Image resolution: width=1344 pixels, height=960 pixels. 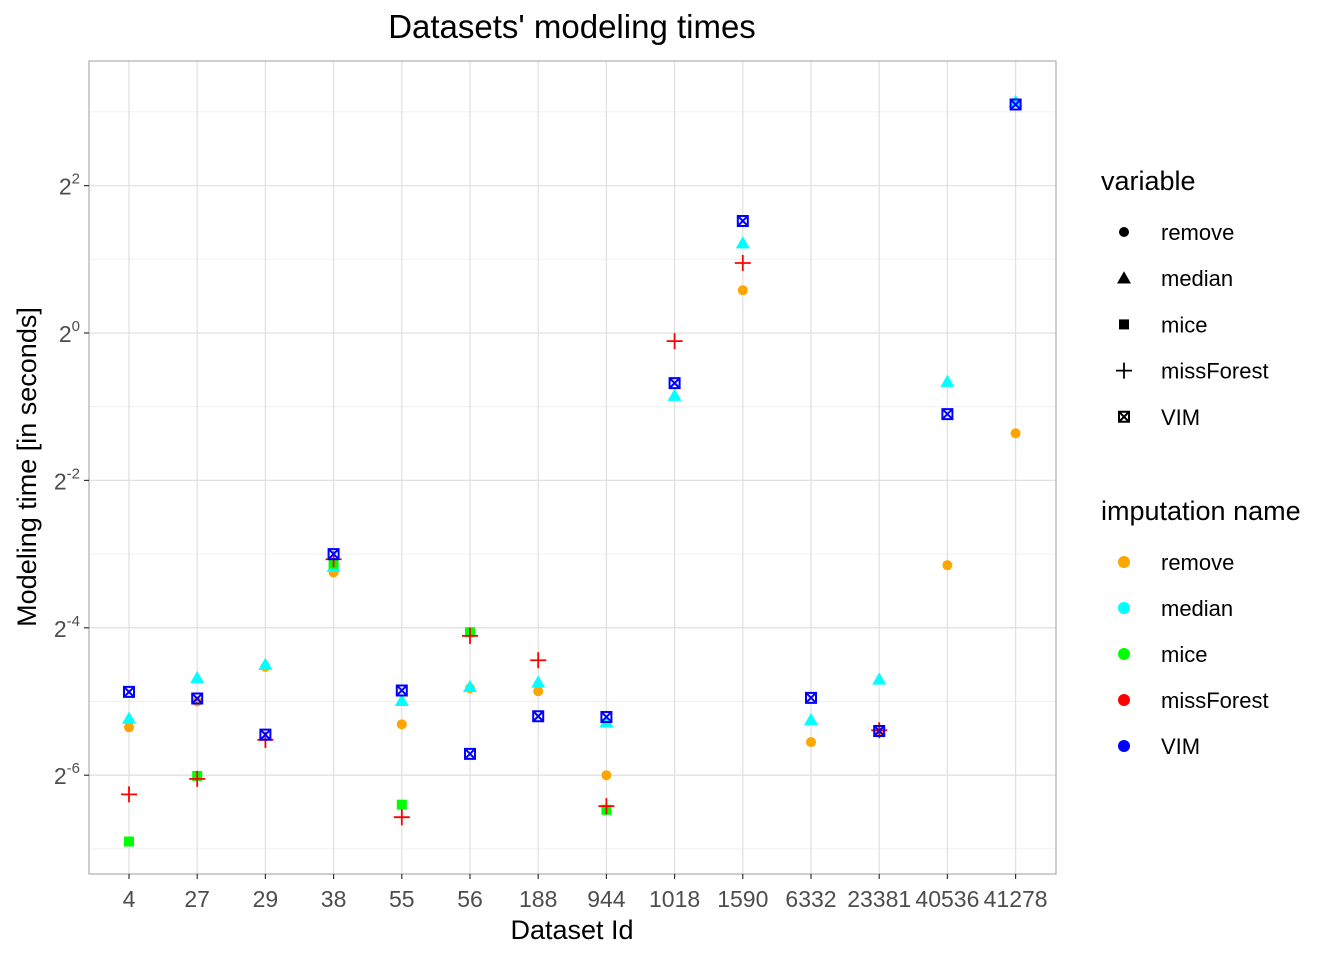 I want to click on legend-color-swatch-remove, so click(x=1124, y=562).